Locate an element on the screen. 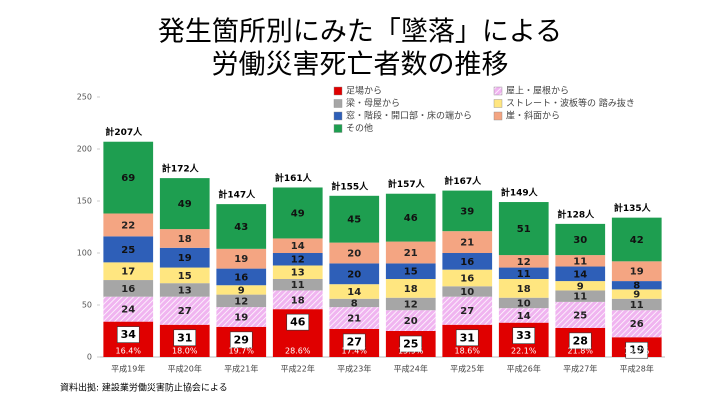 The image size is (720, 405). value-label: 45 is located at coordinates (354, 220).